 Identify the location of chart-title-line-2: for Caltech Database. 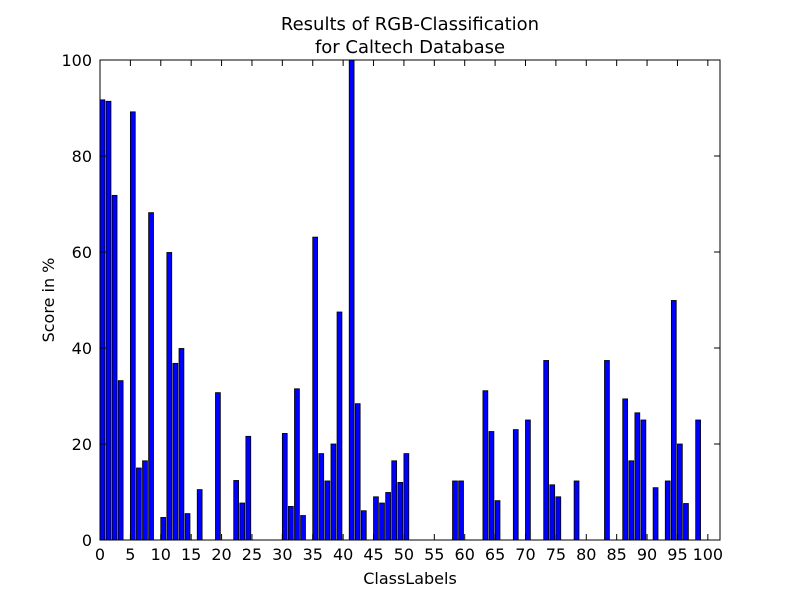
(410, 47).